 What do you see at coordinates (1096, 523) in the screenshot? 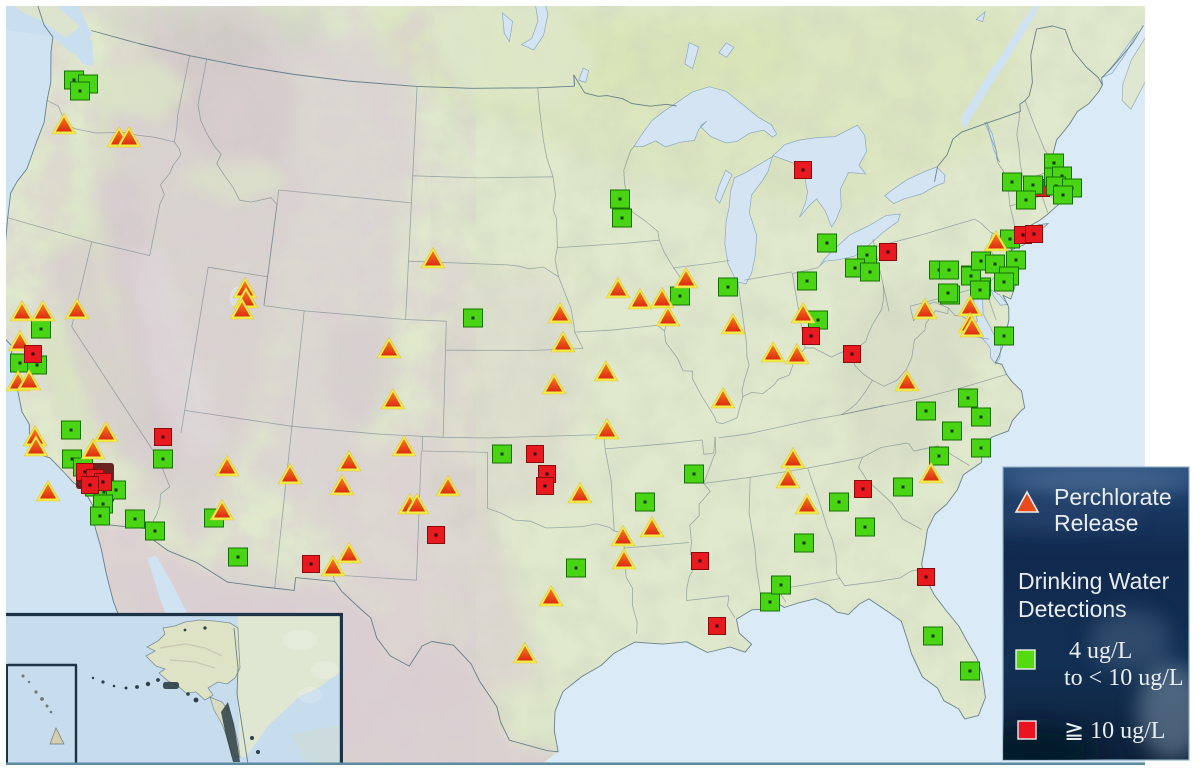
I see `svg-text: Release` at bounding box center [1096, 523].